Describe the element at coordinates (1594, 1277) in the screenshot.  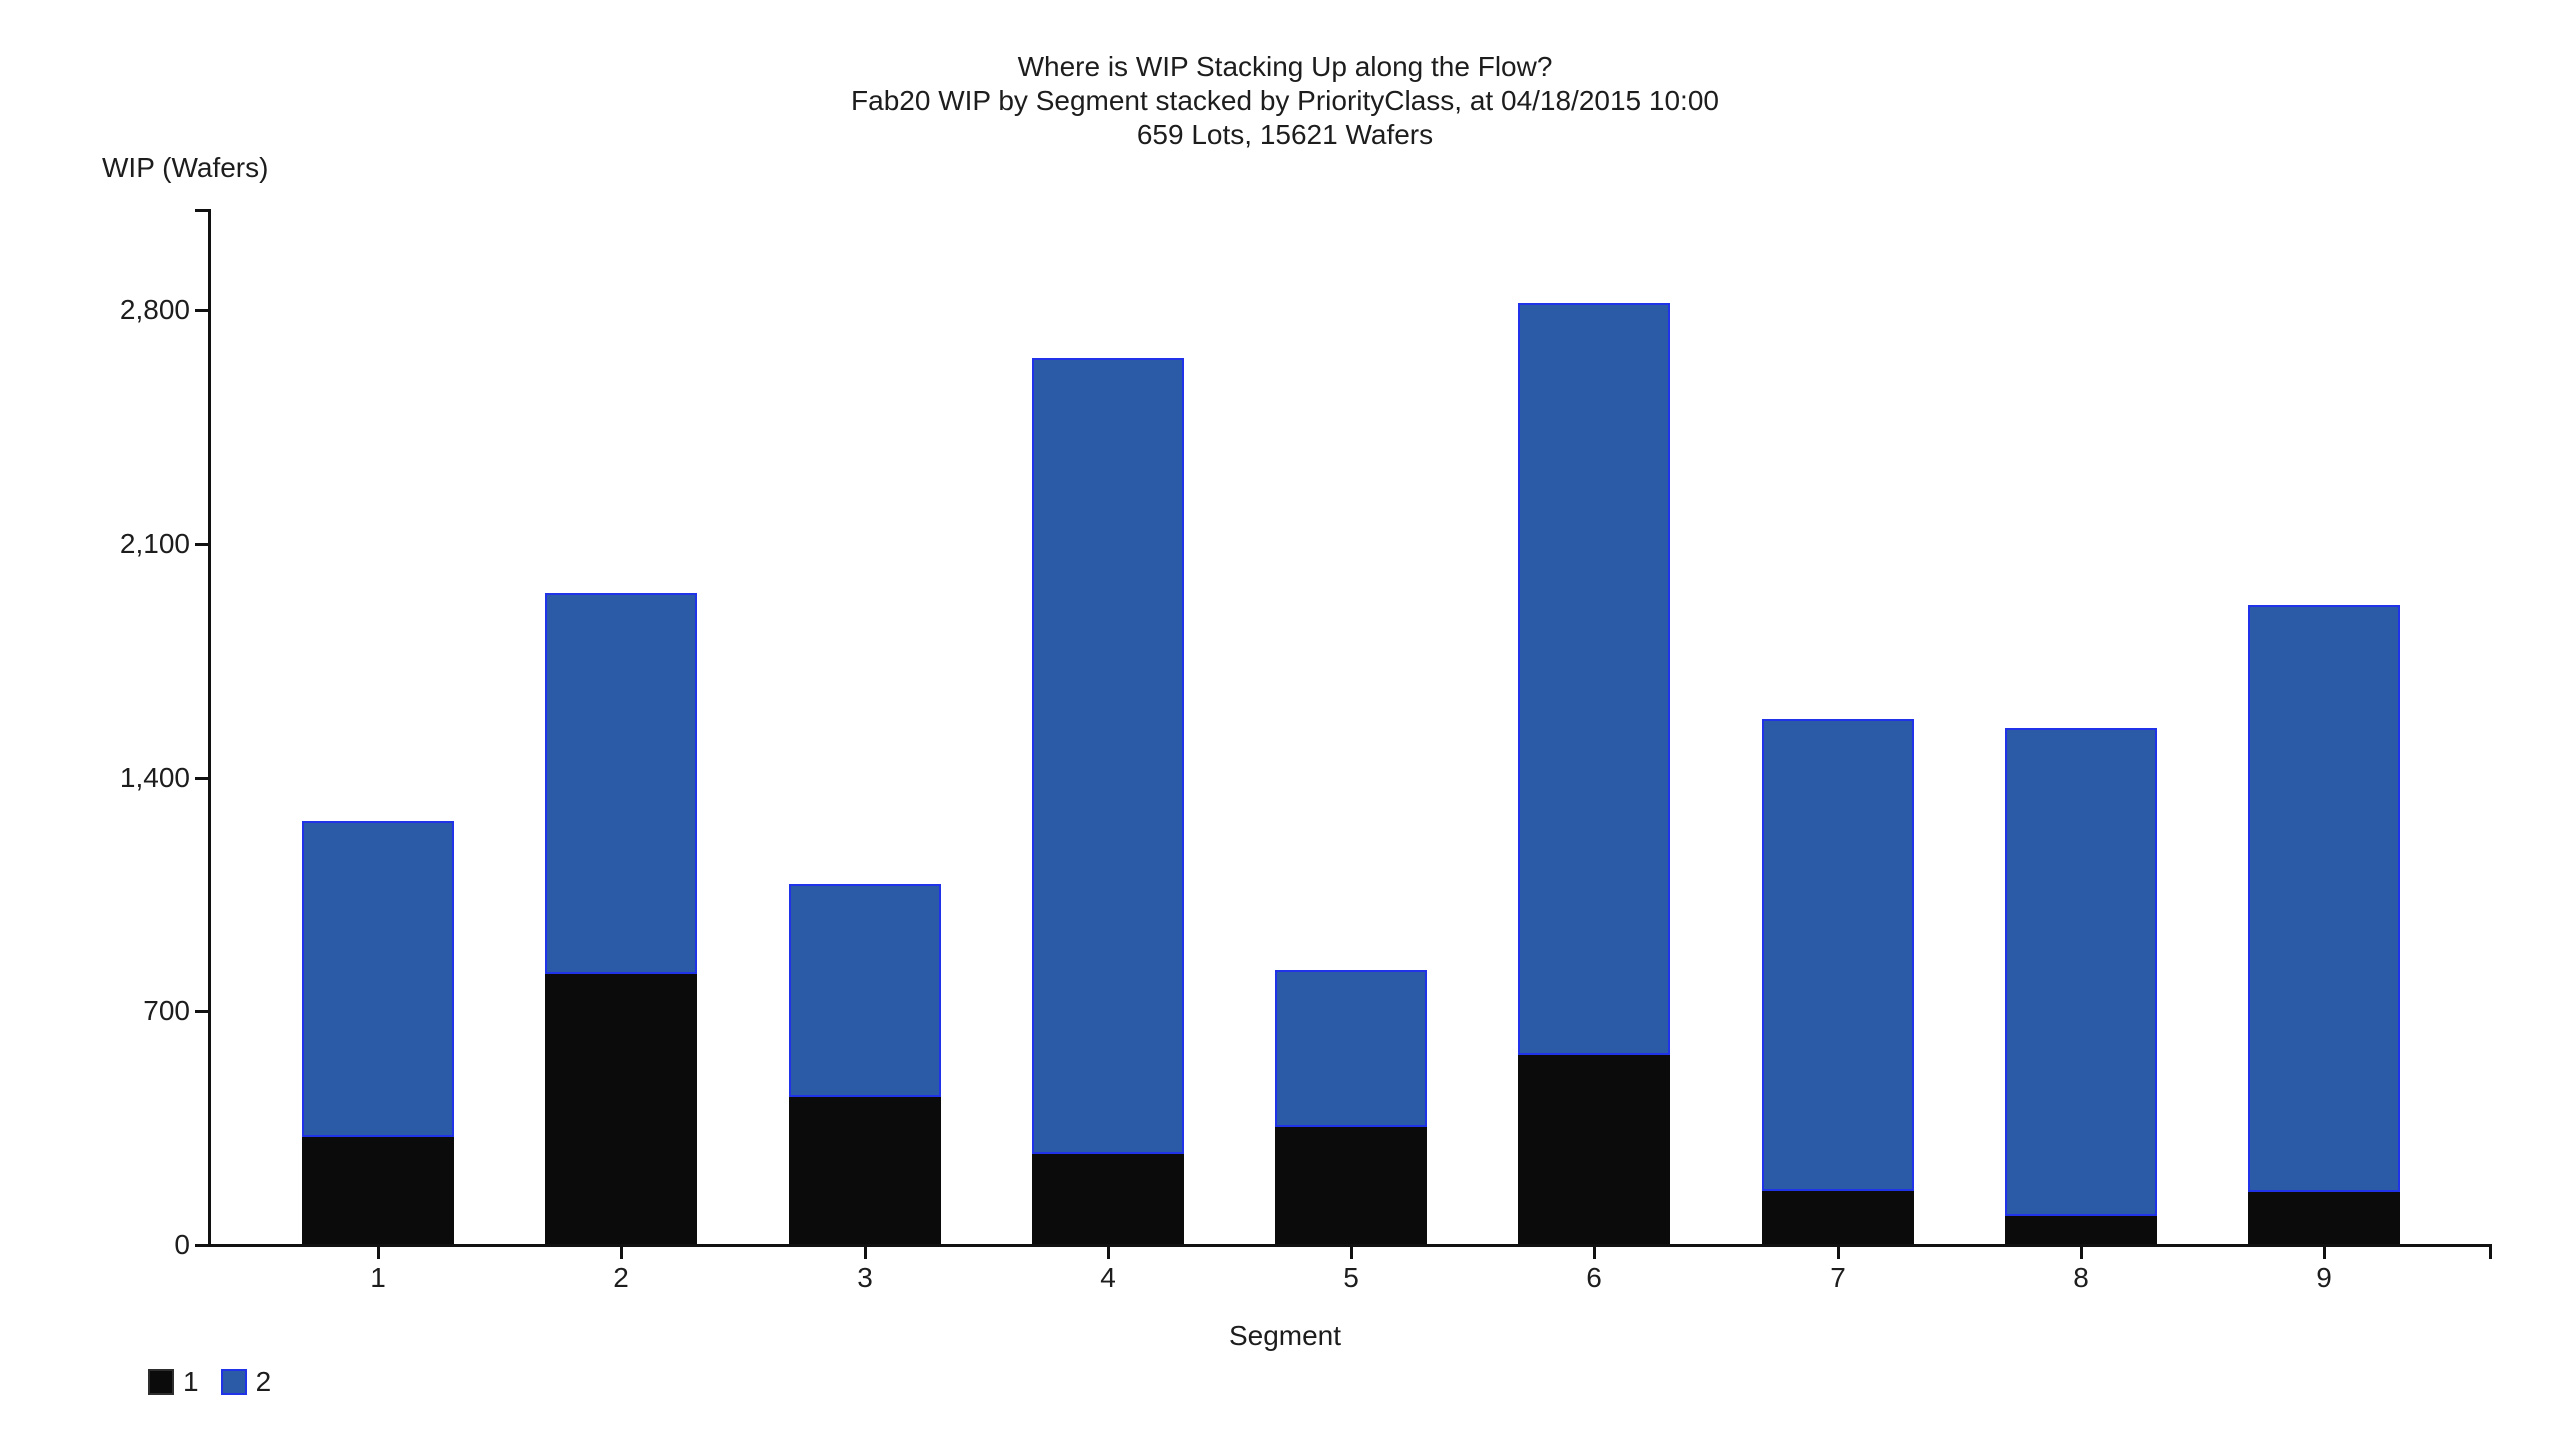
I see `x-tick-label-6: 6` at that location.